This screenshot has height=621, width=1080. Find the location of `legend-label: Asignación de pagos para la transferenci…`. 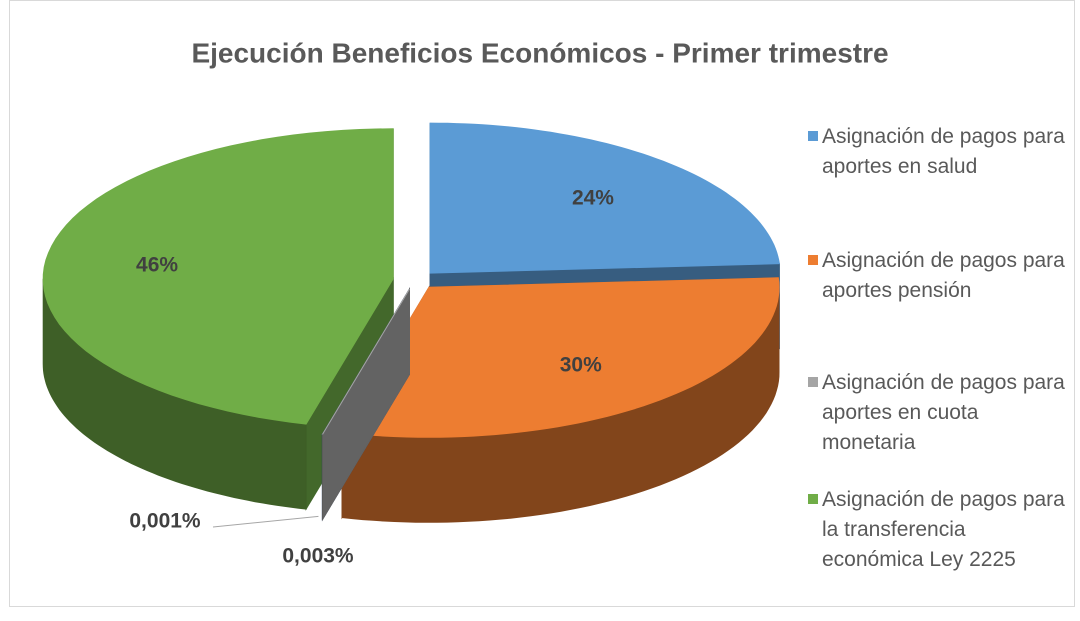

legend-label: Asignación de pagos para la transferenci… is located at coordinates (943, 529).